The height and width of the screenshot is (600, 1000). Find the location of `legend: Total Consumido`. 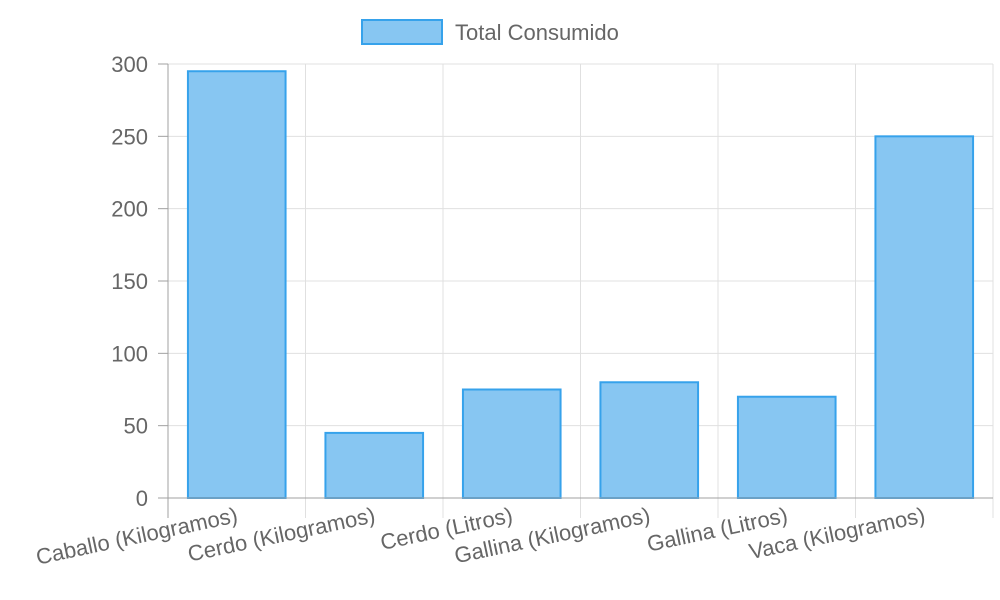

legend: Total Consumido is located at coordinates (490, 32).